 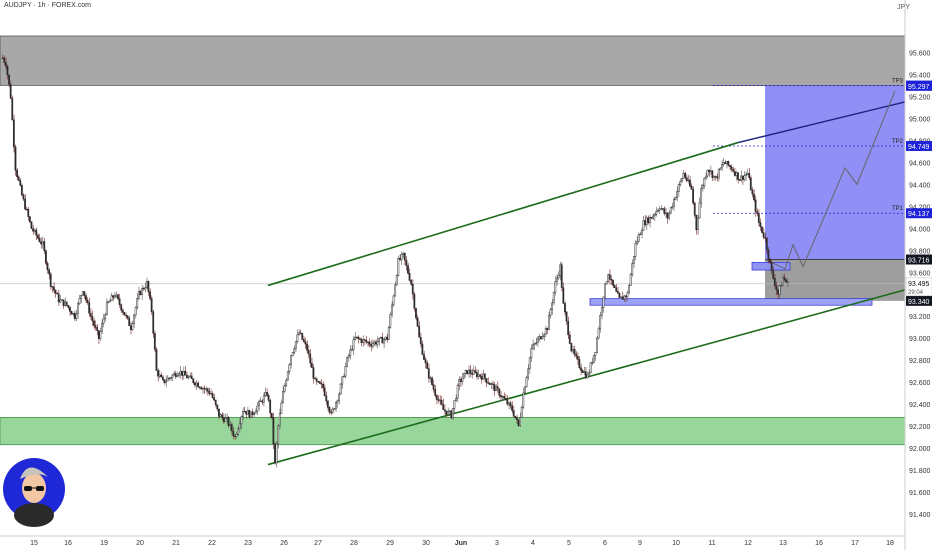 I want to click on entry-tag-label: 93.716, so click(x=919, y=261).